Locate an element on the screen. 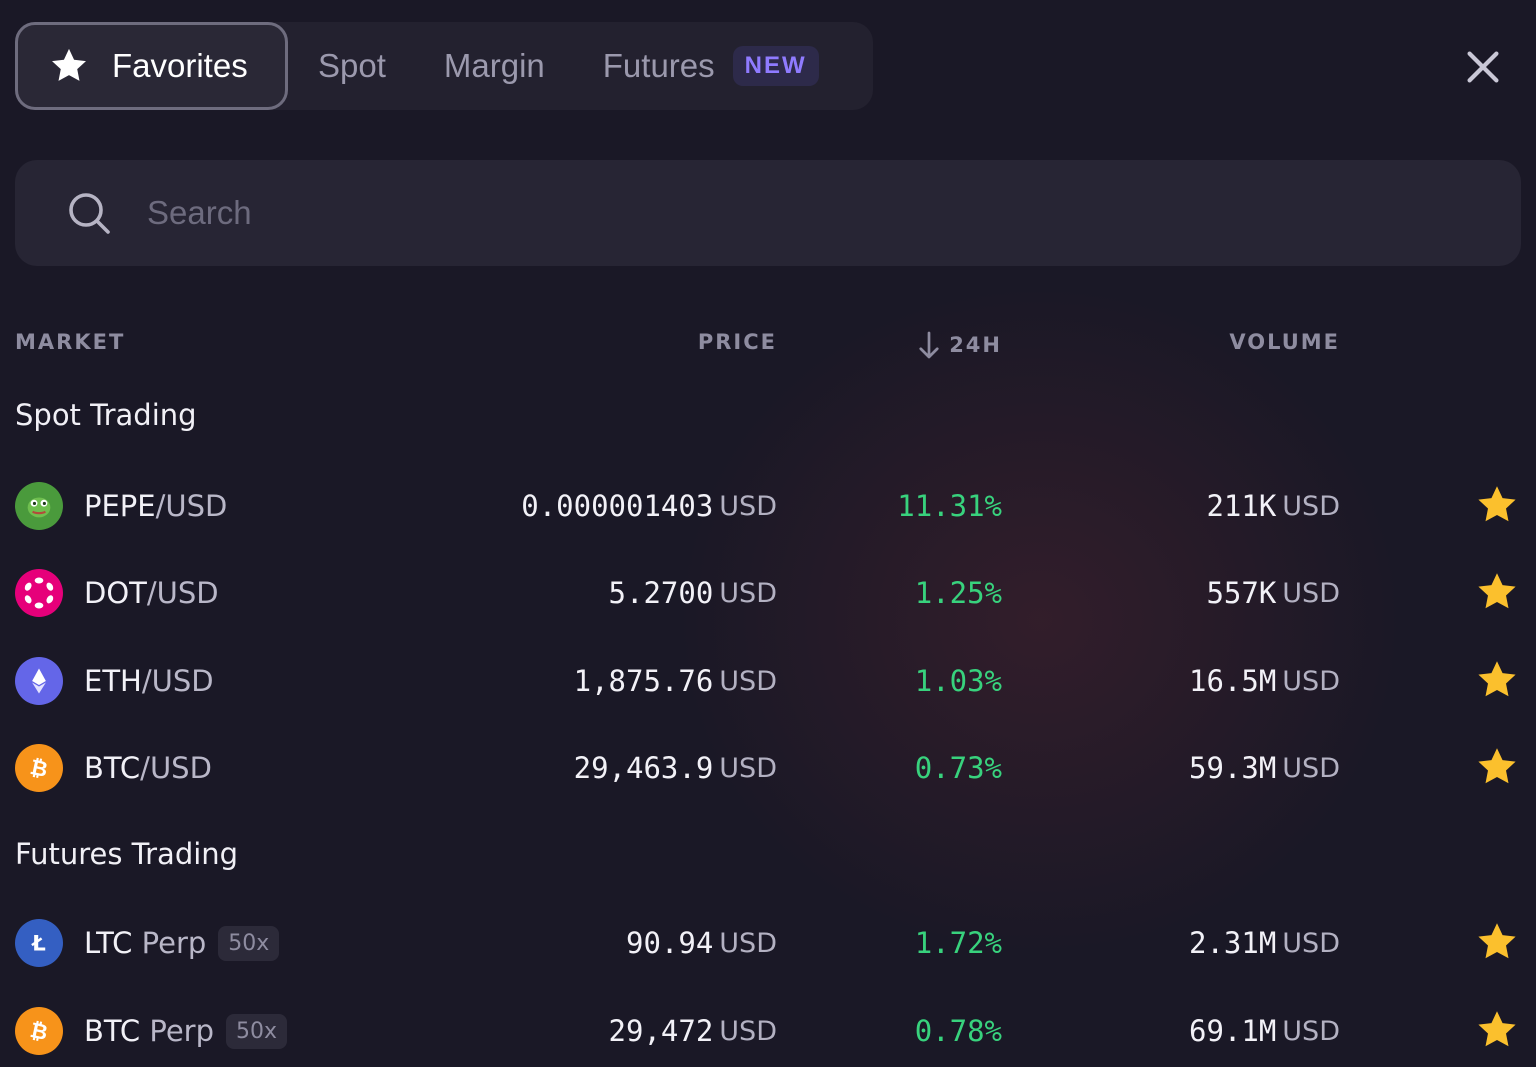 The image size is (1536, 1067). market-row-ltc-perp: Ł LTC Perp 50x 90.94 USD 1.72% 2.31M USD is located at coordinates (768, 943).